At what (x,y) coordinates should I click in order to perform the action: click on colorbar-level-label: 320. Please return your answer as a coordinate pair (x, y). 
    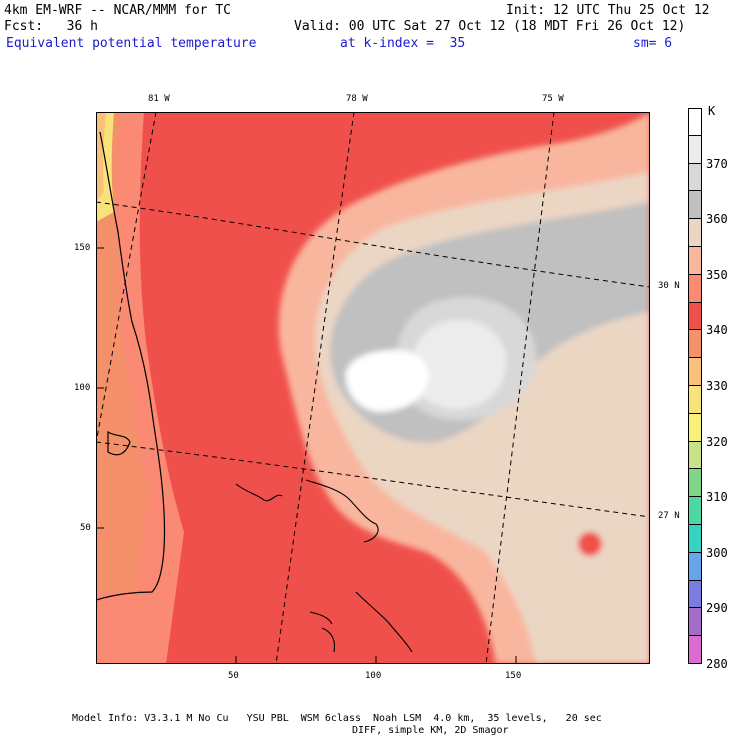
    Looking at the image, I should click on (717, 441).